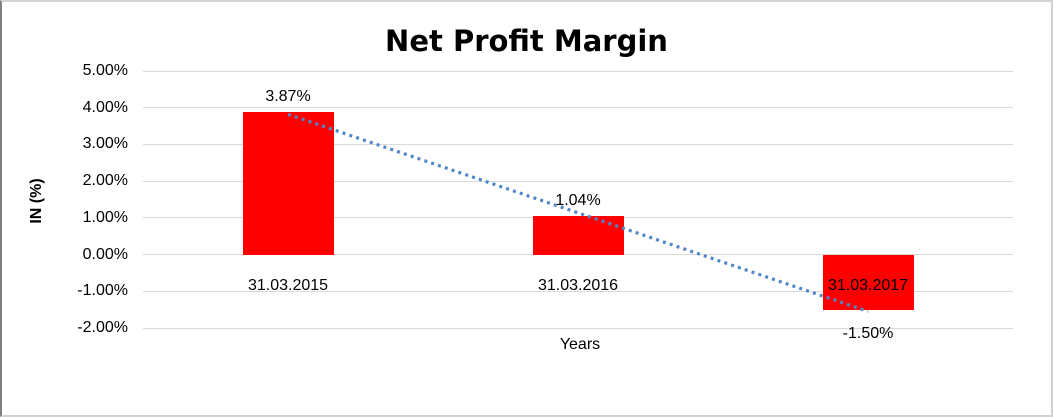 This screenshot has width=1053, height=417. Describe the element at coordinates (105, 144) in the screenshot. I see `y-tick-label: 3.00%` at that location.